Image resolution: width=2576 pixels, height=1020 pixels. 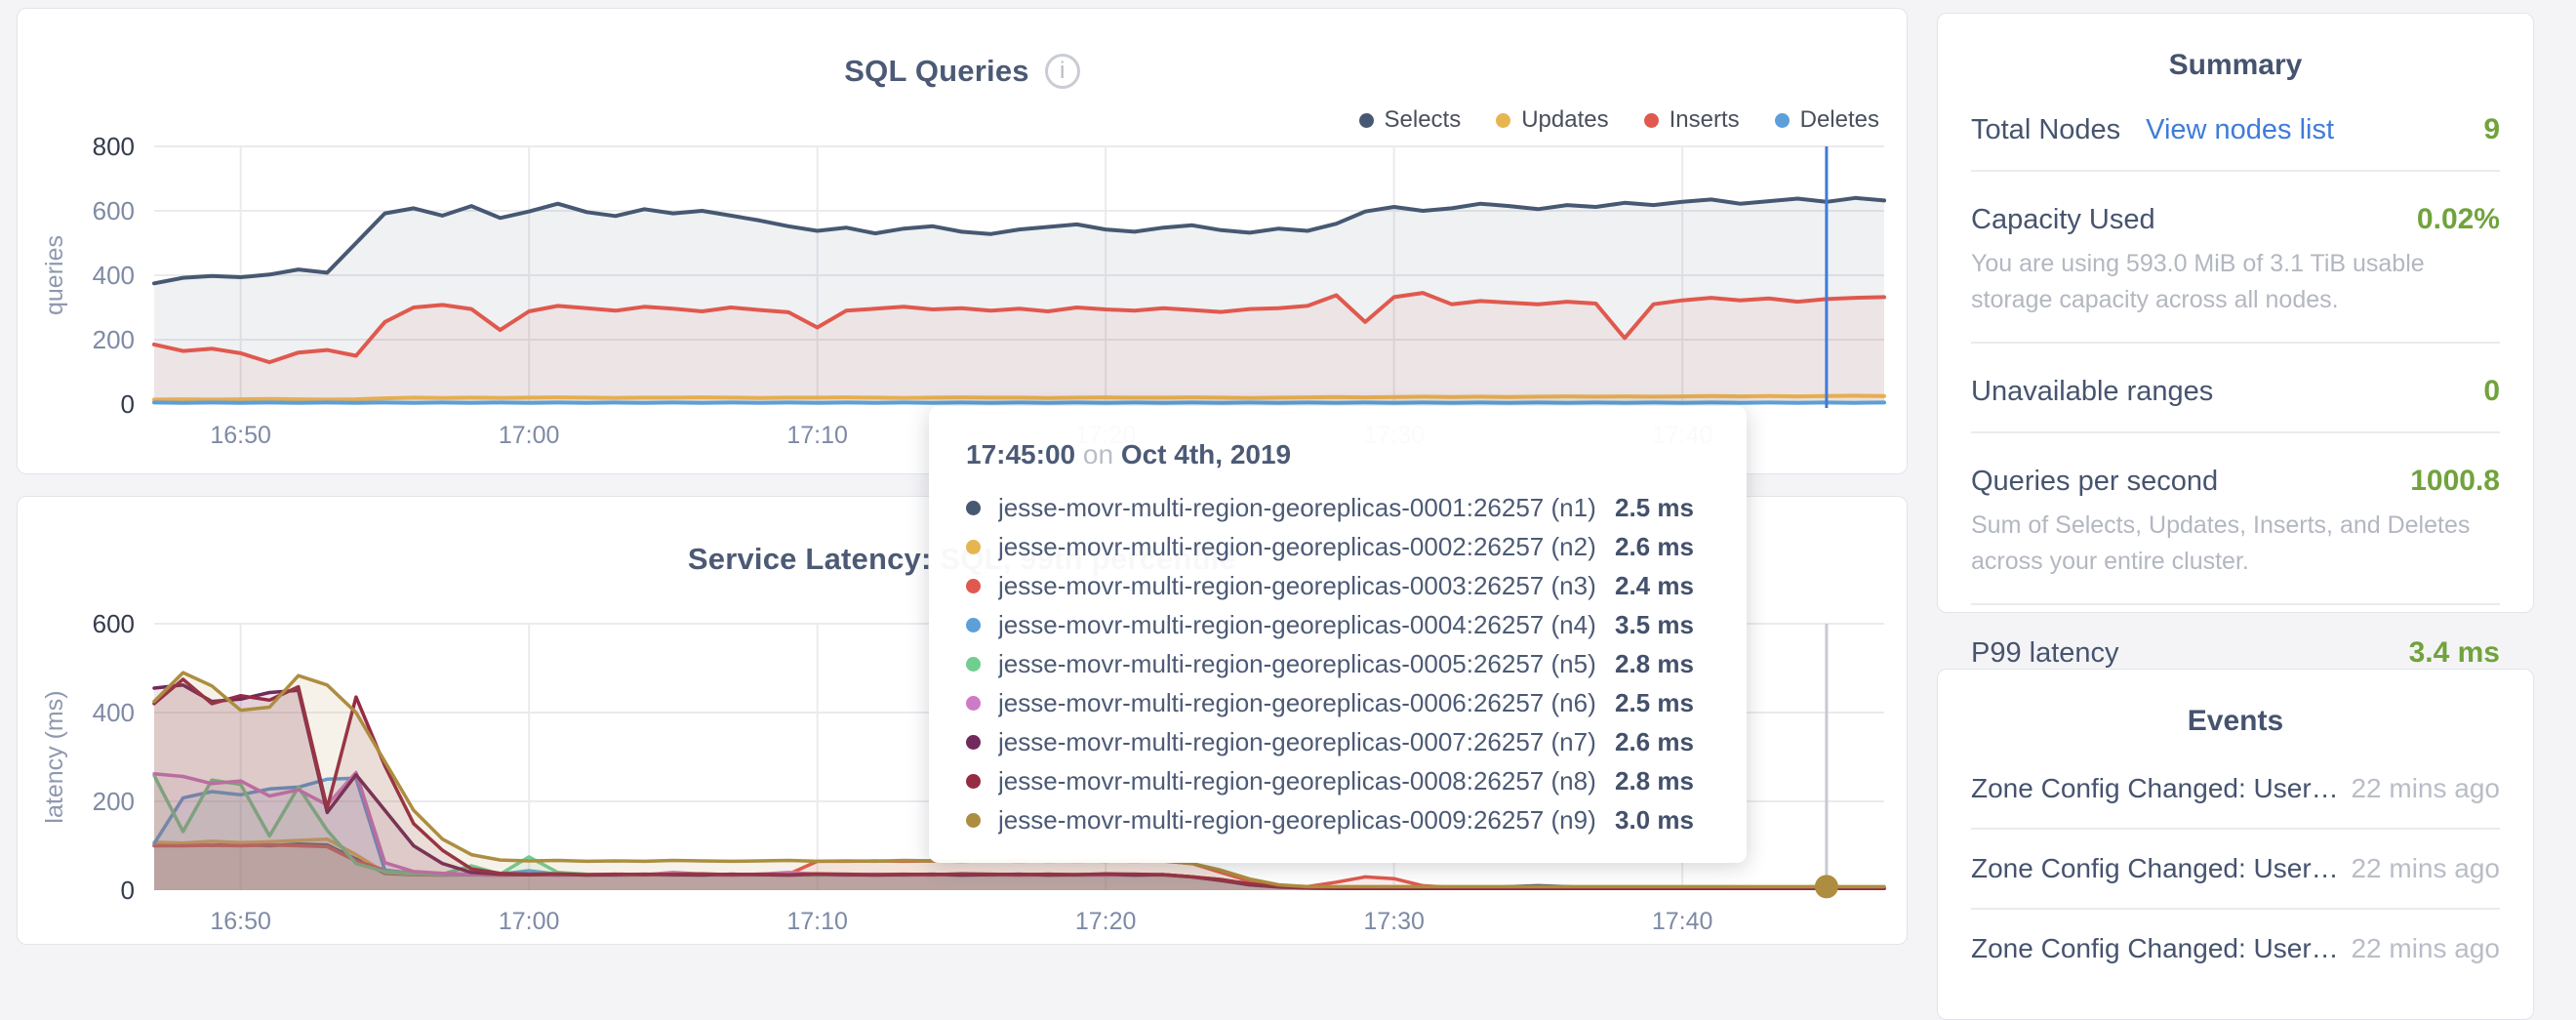 I want to click on summary-row-total-nodes: Total Nodes View nodes list 9, so click(x=2235, y=114).